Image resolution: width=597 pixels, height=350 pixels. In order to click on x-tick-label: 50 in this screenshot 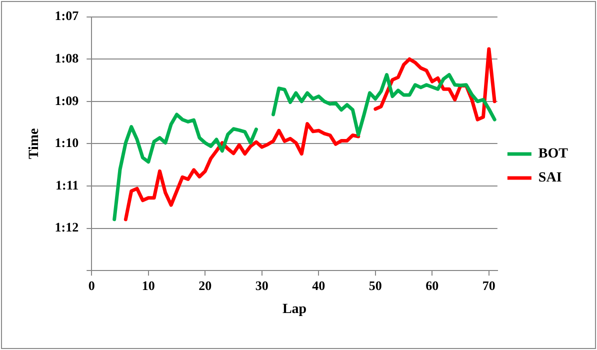, I will do `click(375, 285)`.